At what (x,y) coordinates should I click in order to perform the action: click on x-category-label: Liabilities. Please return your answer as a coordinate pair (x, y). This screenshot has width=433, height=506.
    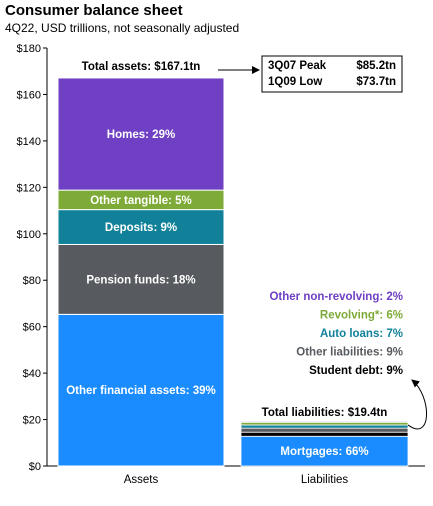
    Looking at the image, I should click on (325, 480).